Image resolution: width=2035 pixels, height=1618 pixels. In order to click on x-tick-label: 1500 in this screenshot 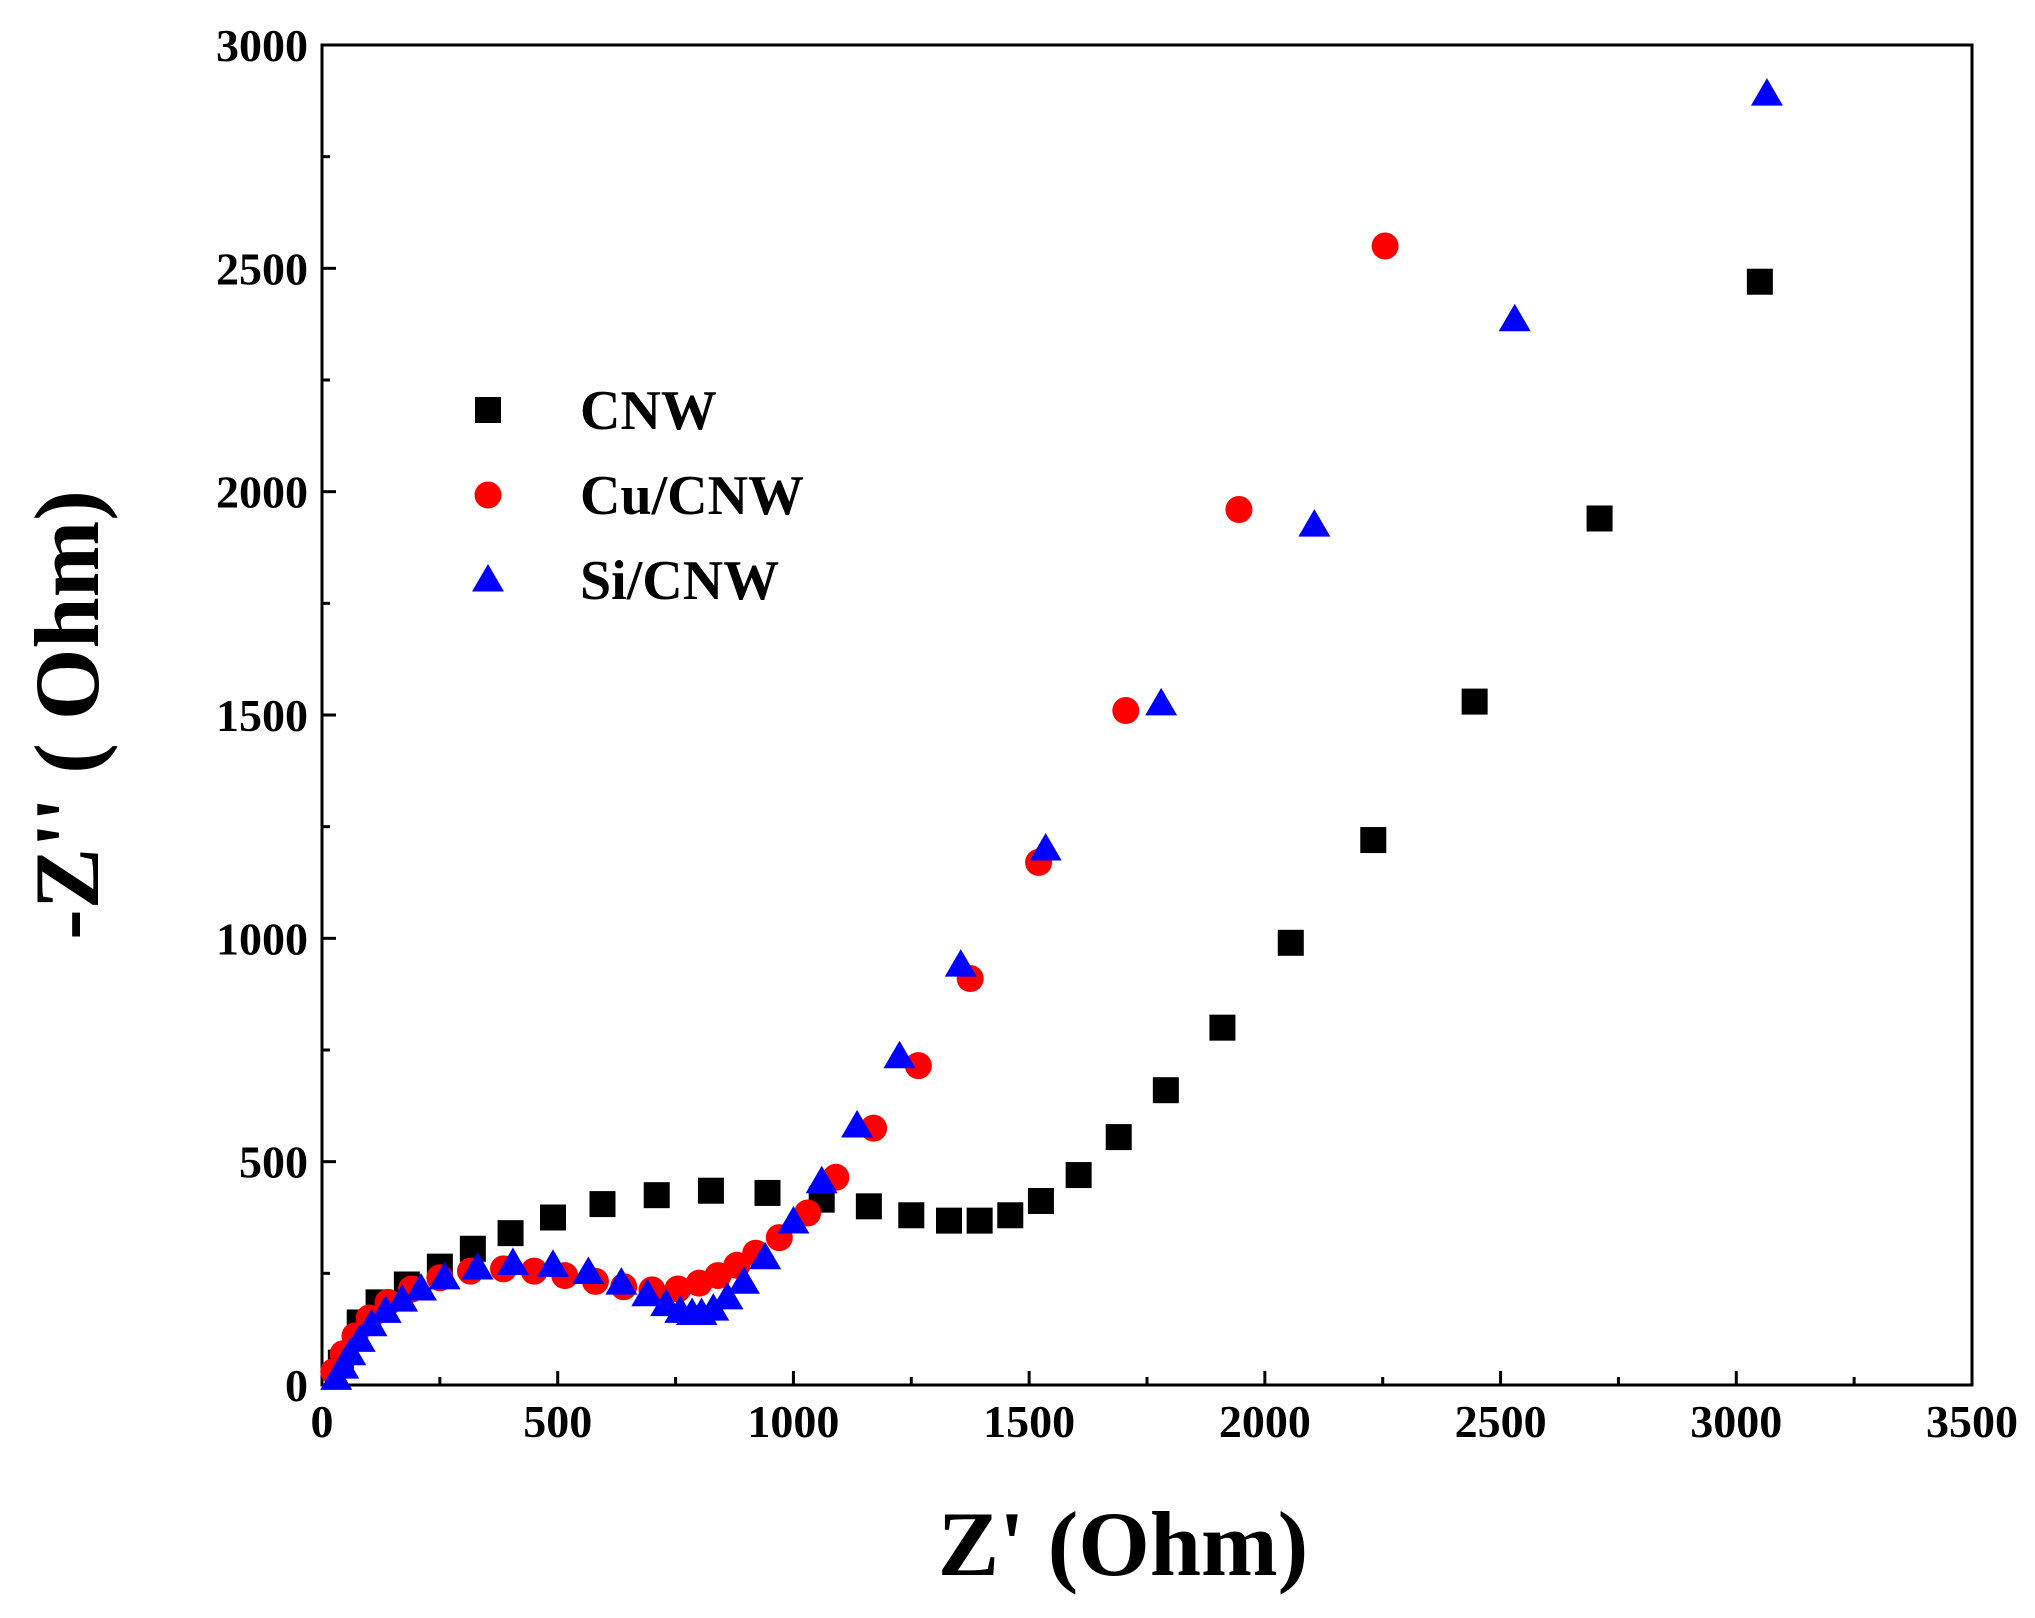, I will do `click(1029, 1421)`.